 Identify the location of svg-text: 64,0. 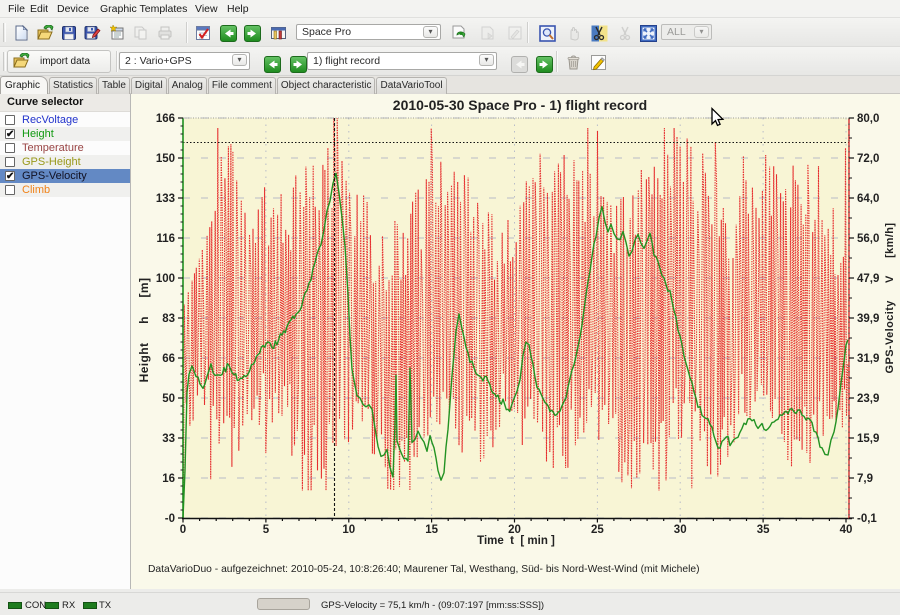
(868, 199).